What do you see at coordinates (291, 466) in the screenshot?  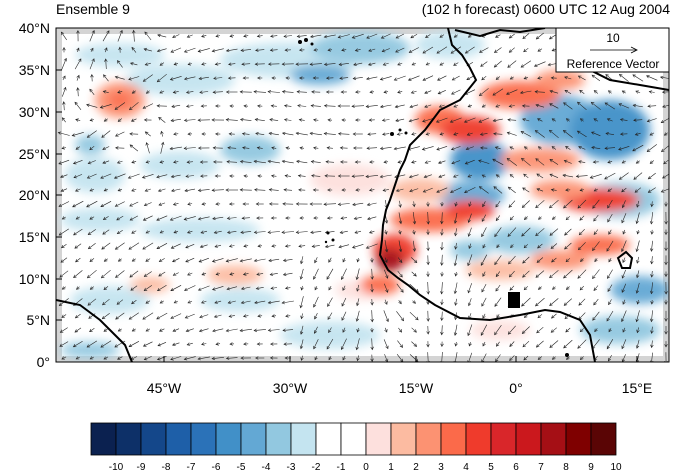 I see `colorbar-label: -3` at bounding box center [291, 466].